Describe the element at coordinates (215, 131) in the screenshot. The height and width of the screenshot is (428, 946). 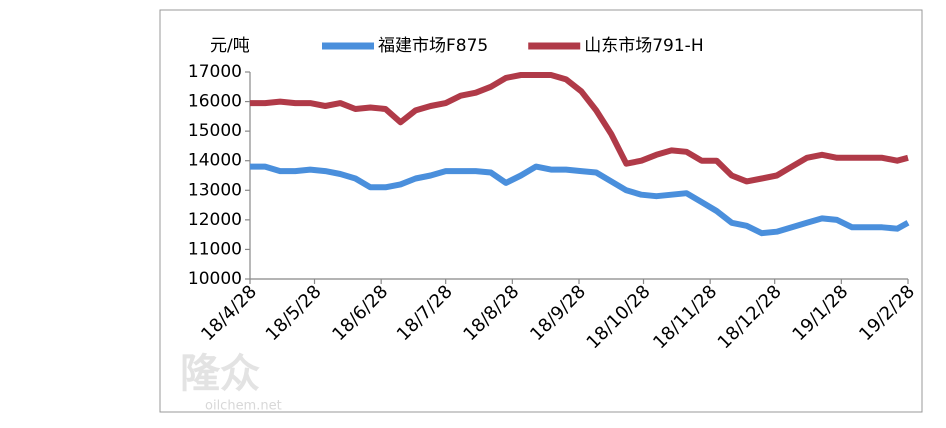
I see `y-tick-label: 15000` at that location.